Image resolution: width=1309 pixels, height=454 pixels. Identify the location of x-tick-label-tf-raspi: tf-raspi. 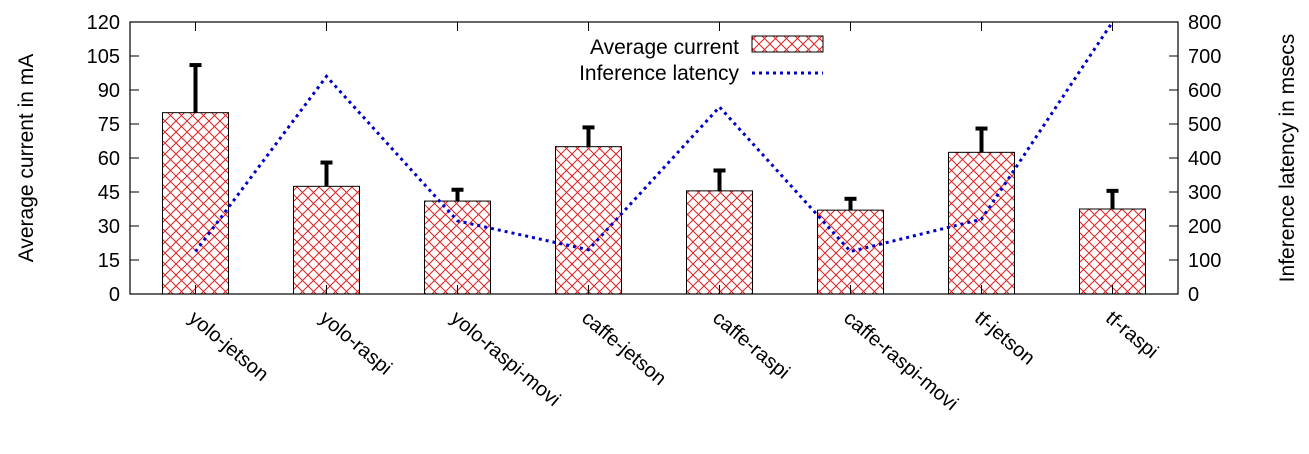
(1131, 335).